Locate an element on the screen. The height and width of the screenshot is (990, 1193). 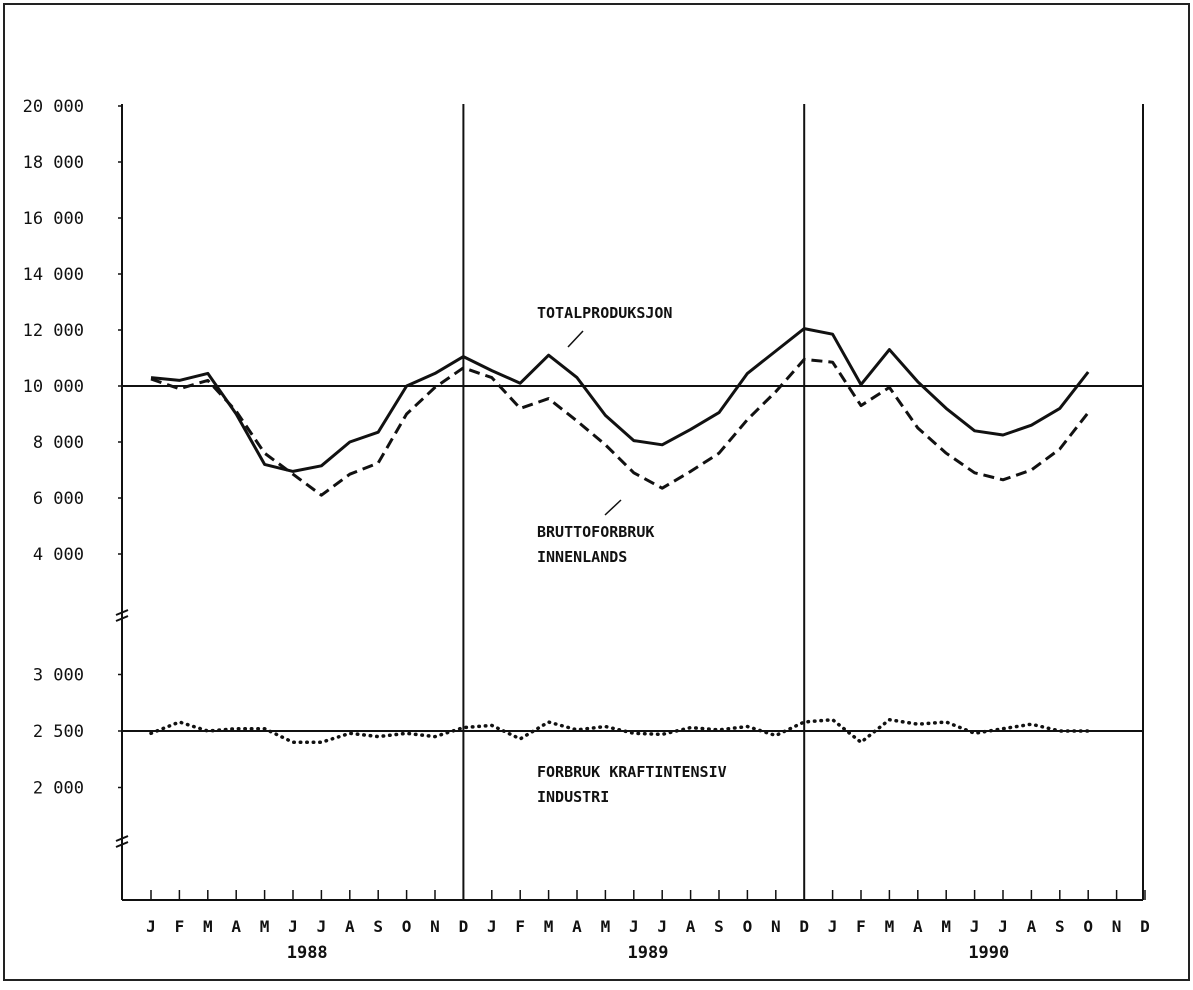
annotation-kraftintensiv-line1: FORBRUK KRAFTINTENSIV is located at coordinates (632, 772).